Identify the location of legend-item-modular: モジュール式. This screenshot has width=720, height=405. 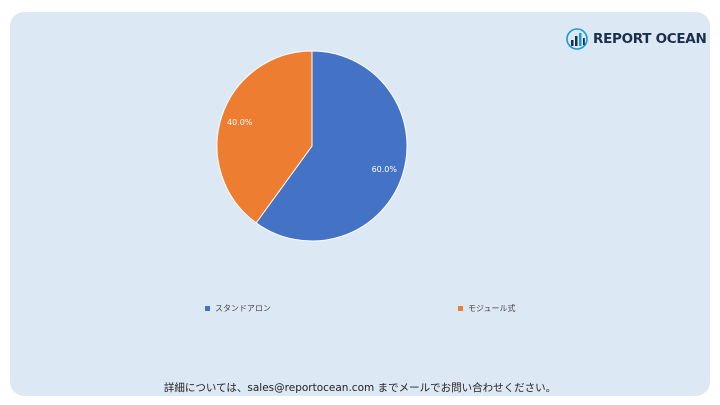
(486, 308).